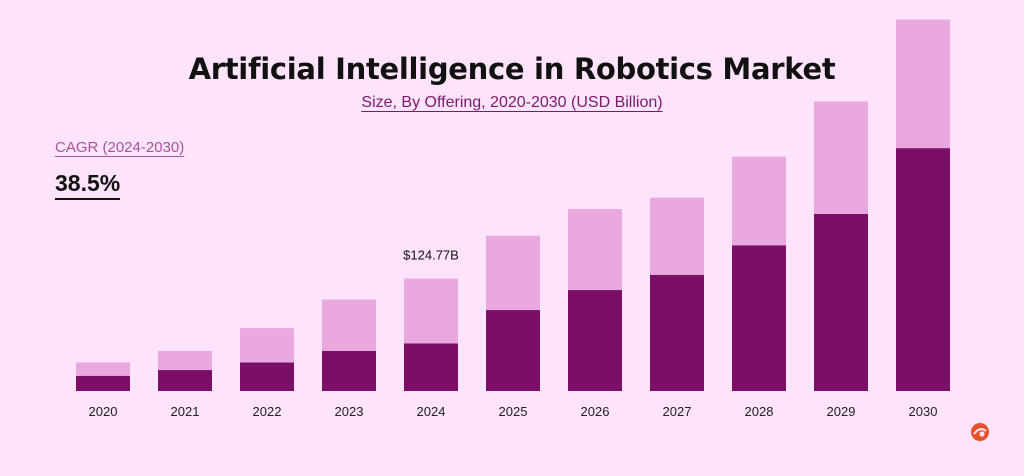 This screenshot has height=476, width=1024. Describe the element at coordinates (185, 411) in the screenshot. I see `x-tick-label: 2021` at that location.